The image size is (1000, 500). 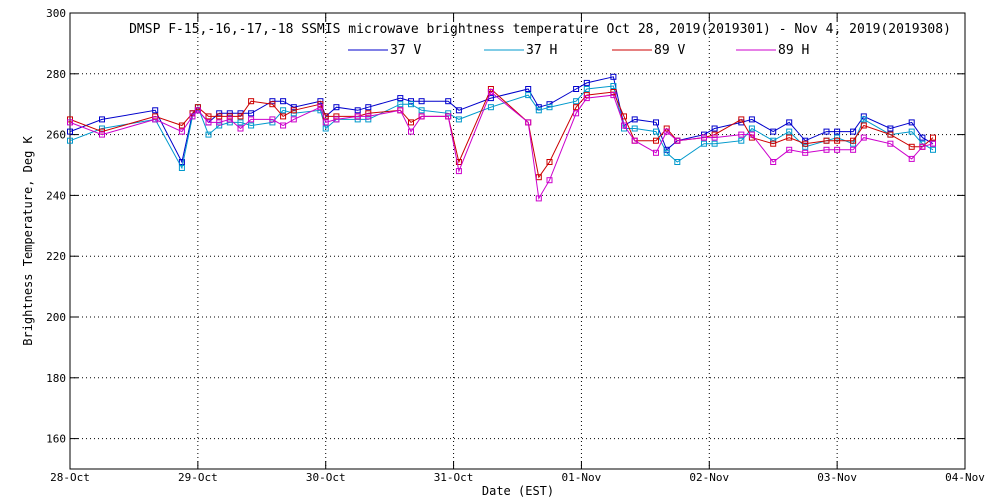 I want to click on y-axis-title: Brightness Temperature, Deg K, so click(x=28, y=240).